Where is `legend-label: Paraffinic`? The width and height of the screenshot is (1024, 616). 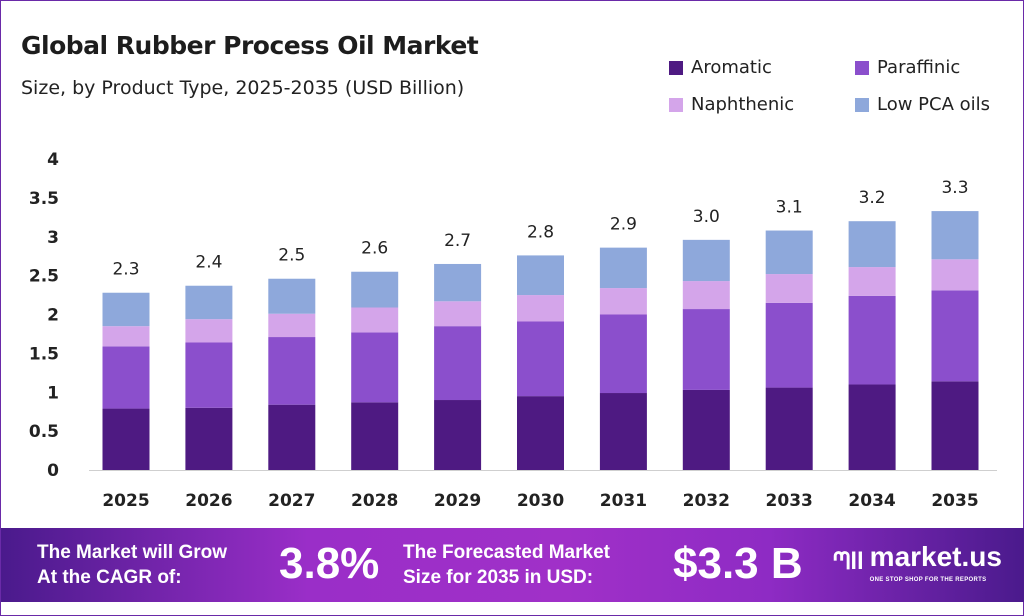
legend-label: Paraffinic is located at coordinates (919, 67).